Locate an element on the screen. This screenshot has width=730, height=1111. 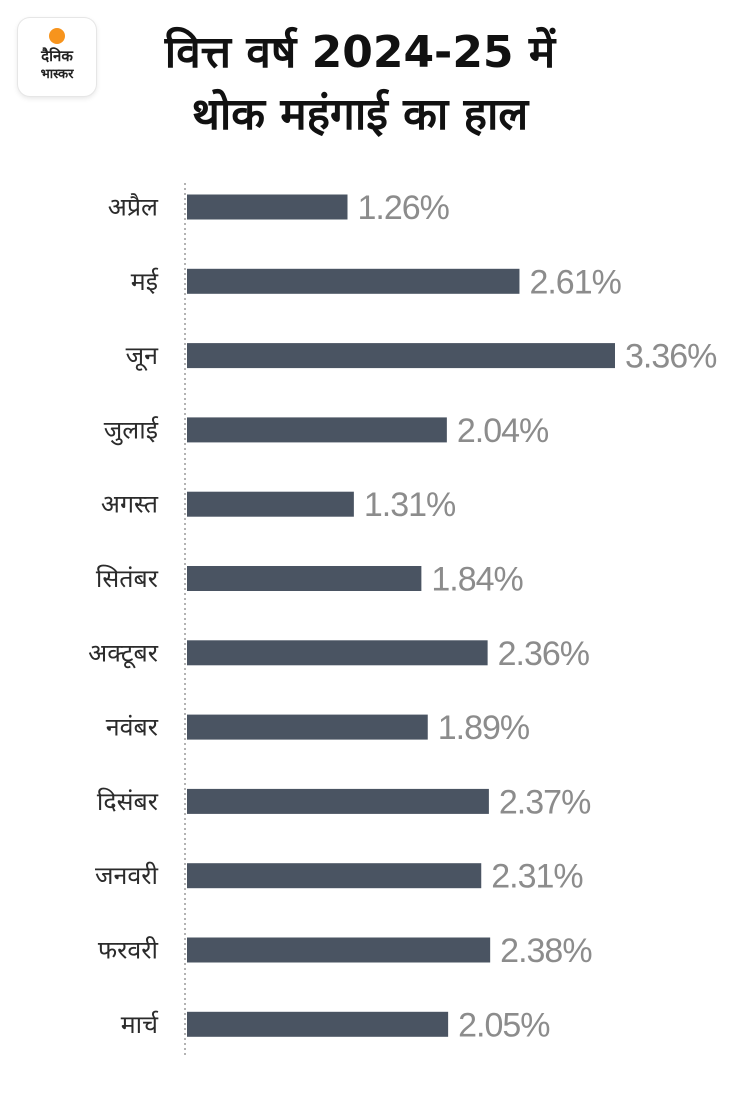
category-label: नवंबर is located at coordinates (132, 727).